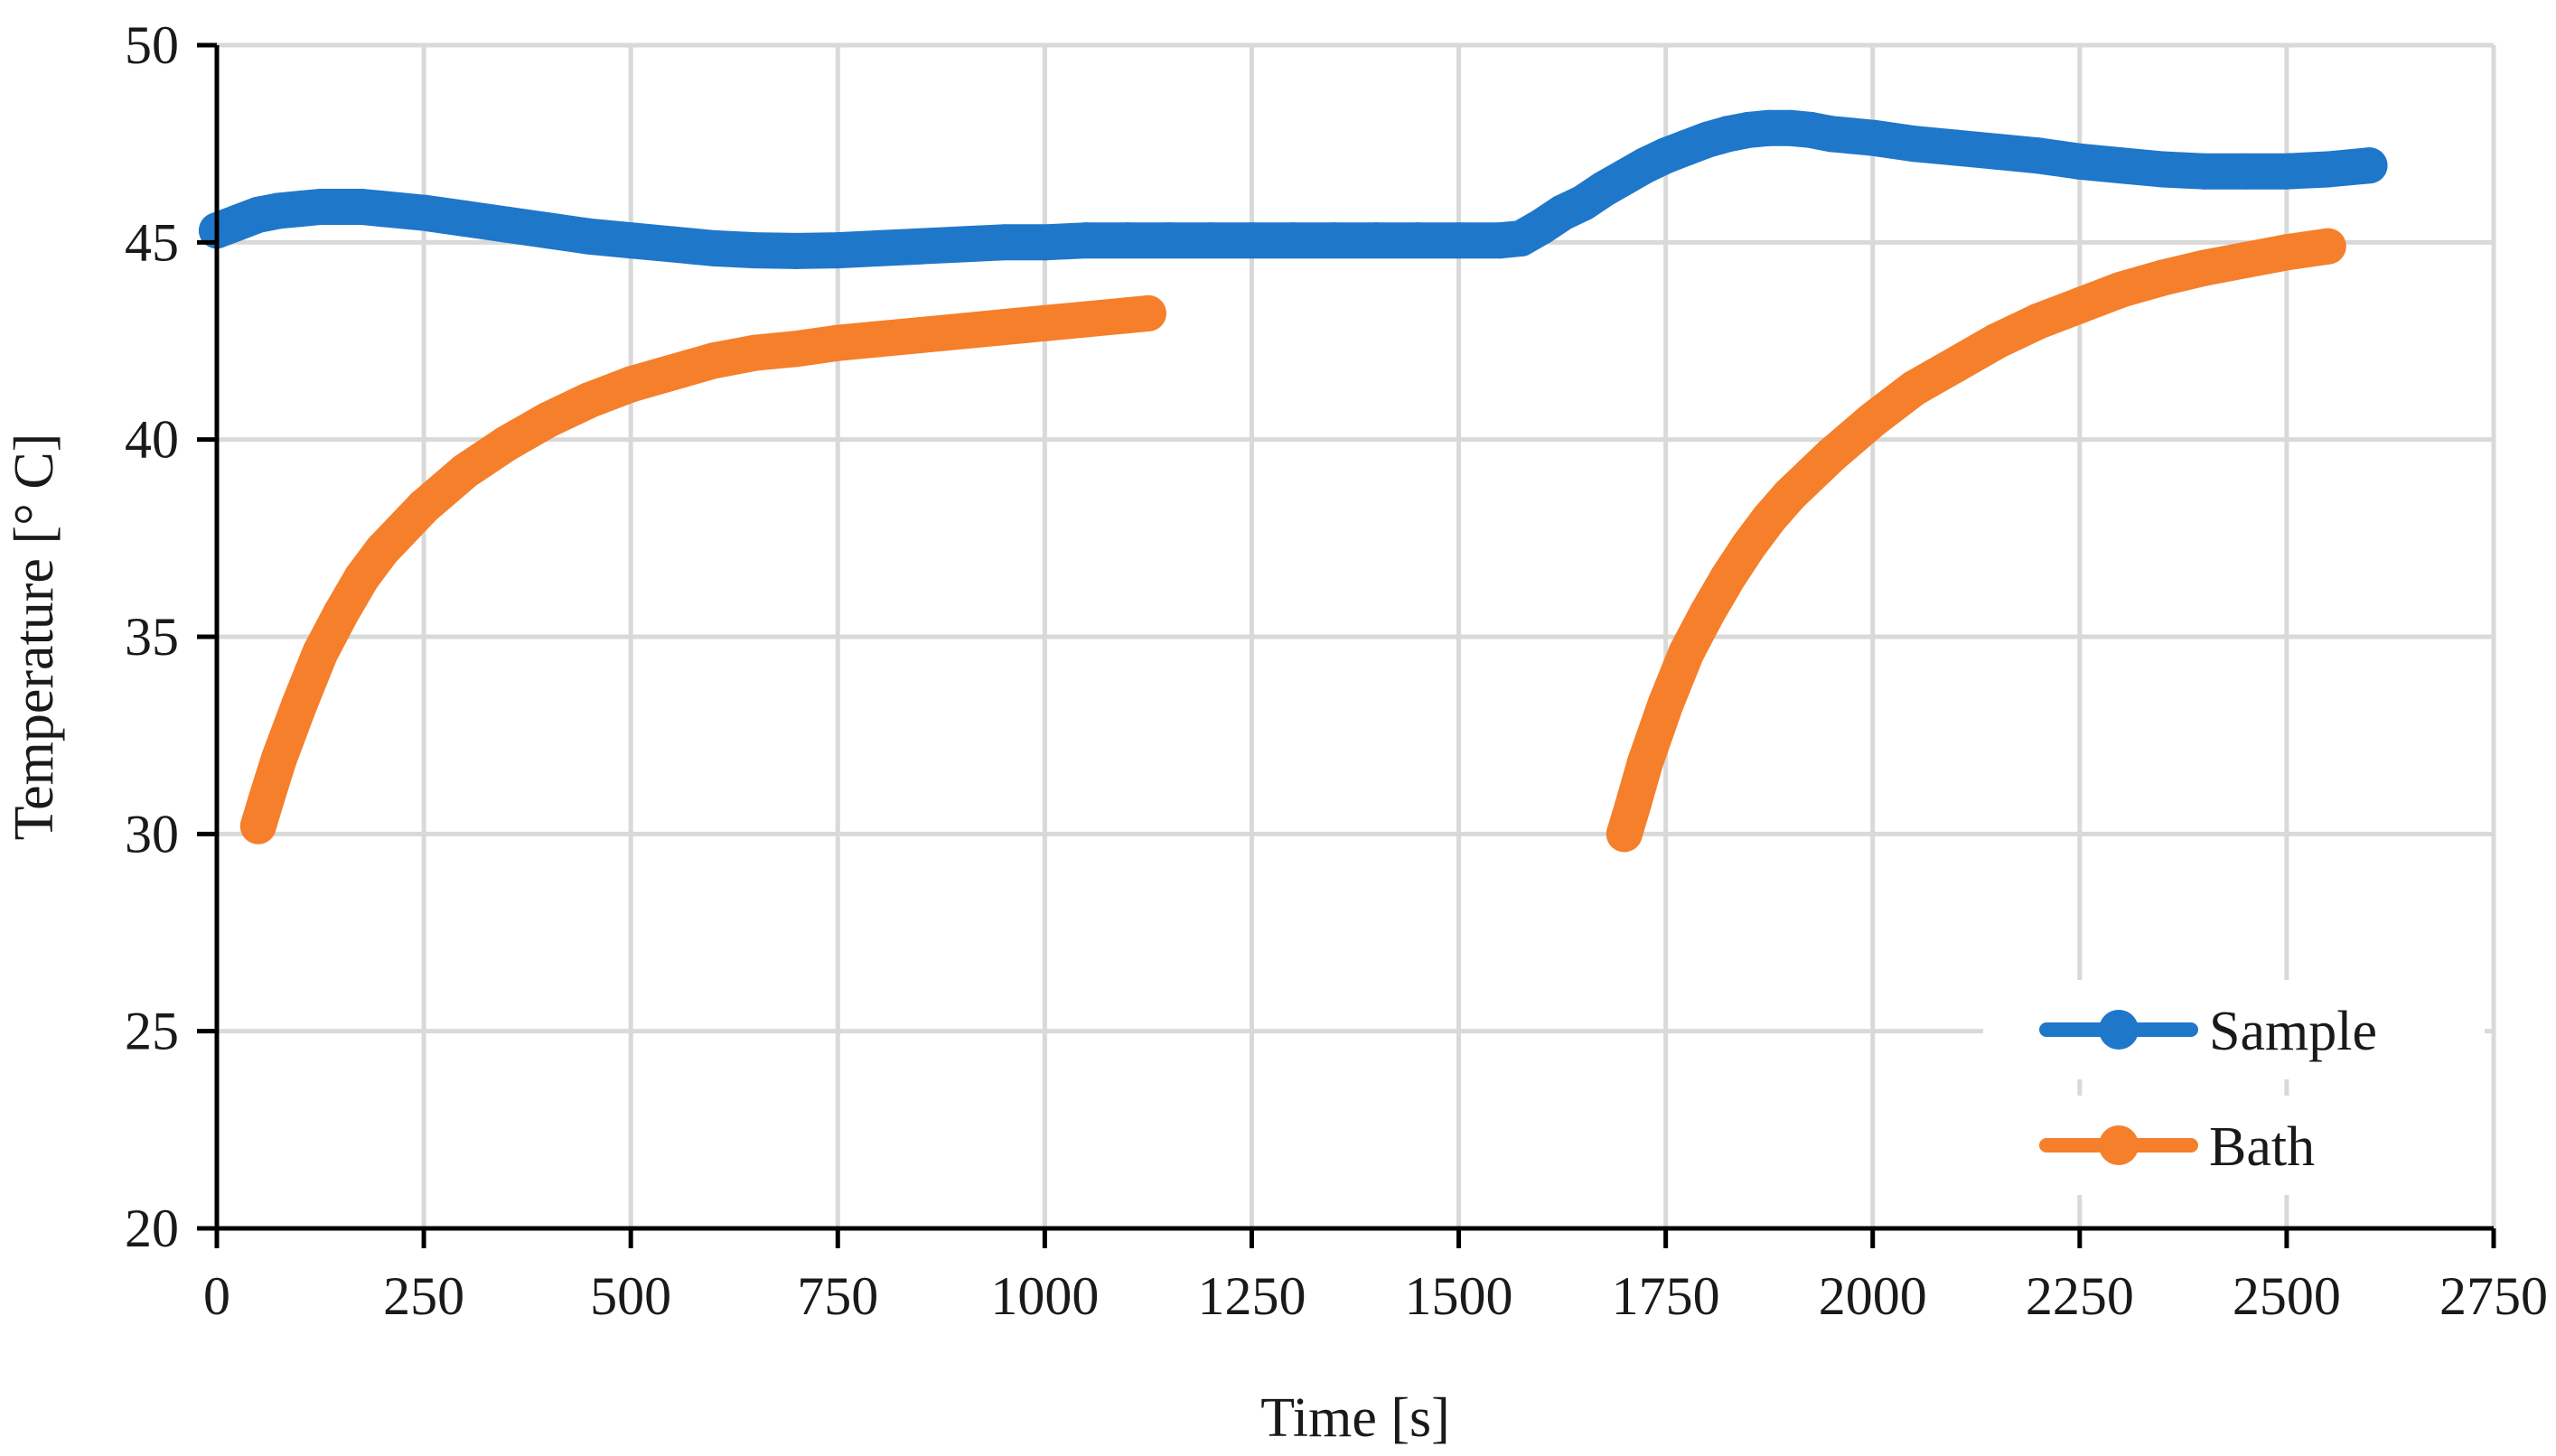 This screenshot has width=2556, height=1456. What do you see at coordinates (2262, 1147) in the screenshot?
I see `legend-label: Bath` at bounding box center [2262, 1147].